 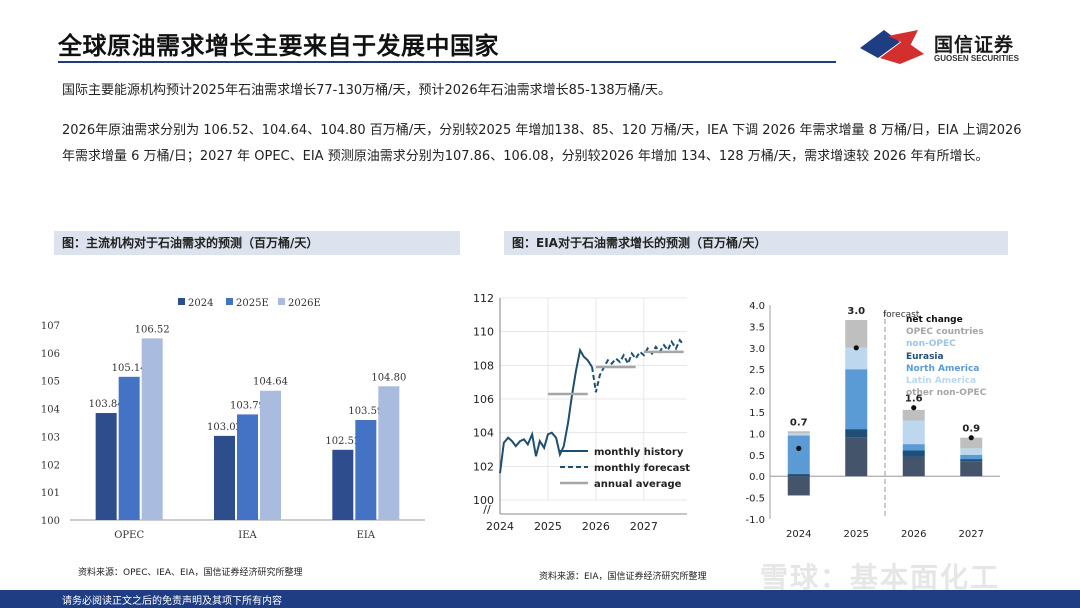 I want to click on watermark: 雪球：基本面化工, so click(x=880, y=577).